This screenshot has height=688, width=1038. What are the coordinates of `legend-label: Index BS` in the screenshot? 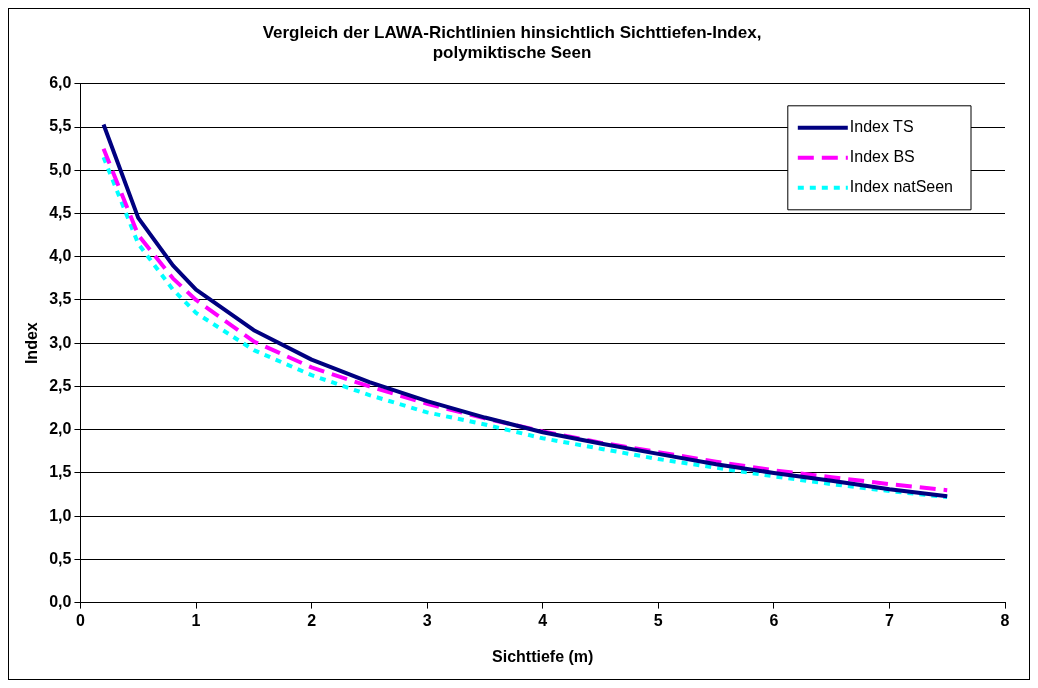 It's located at (882, 157).